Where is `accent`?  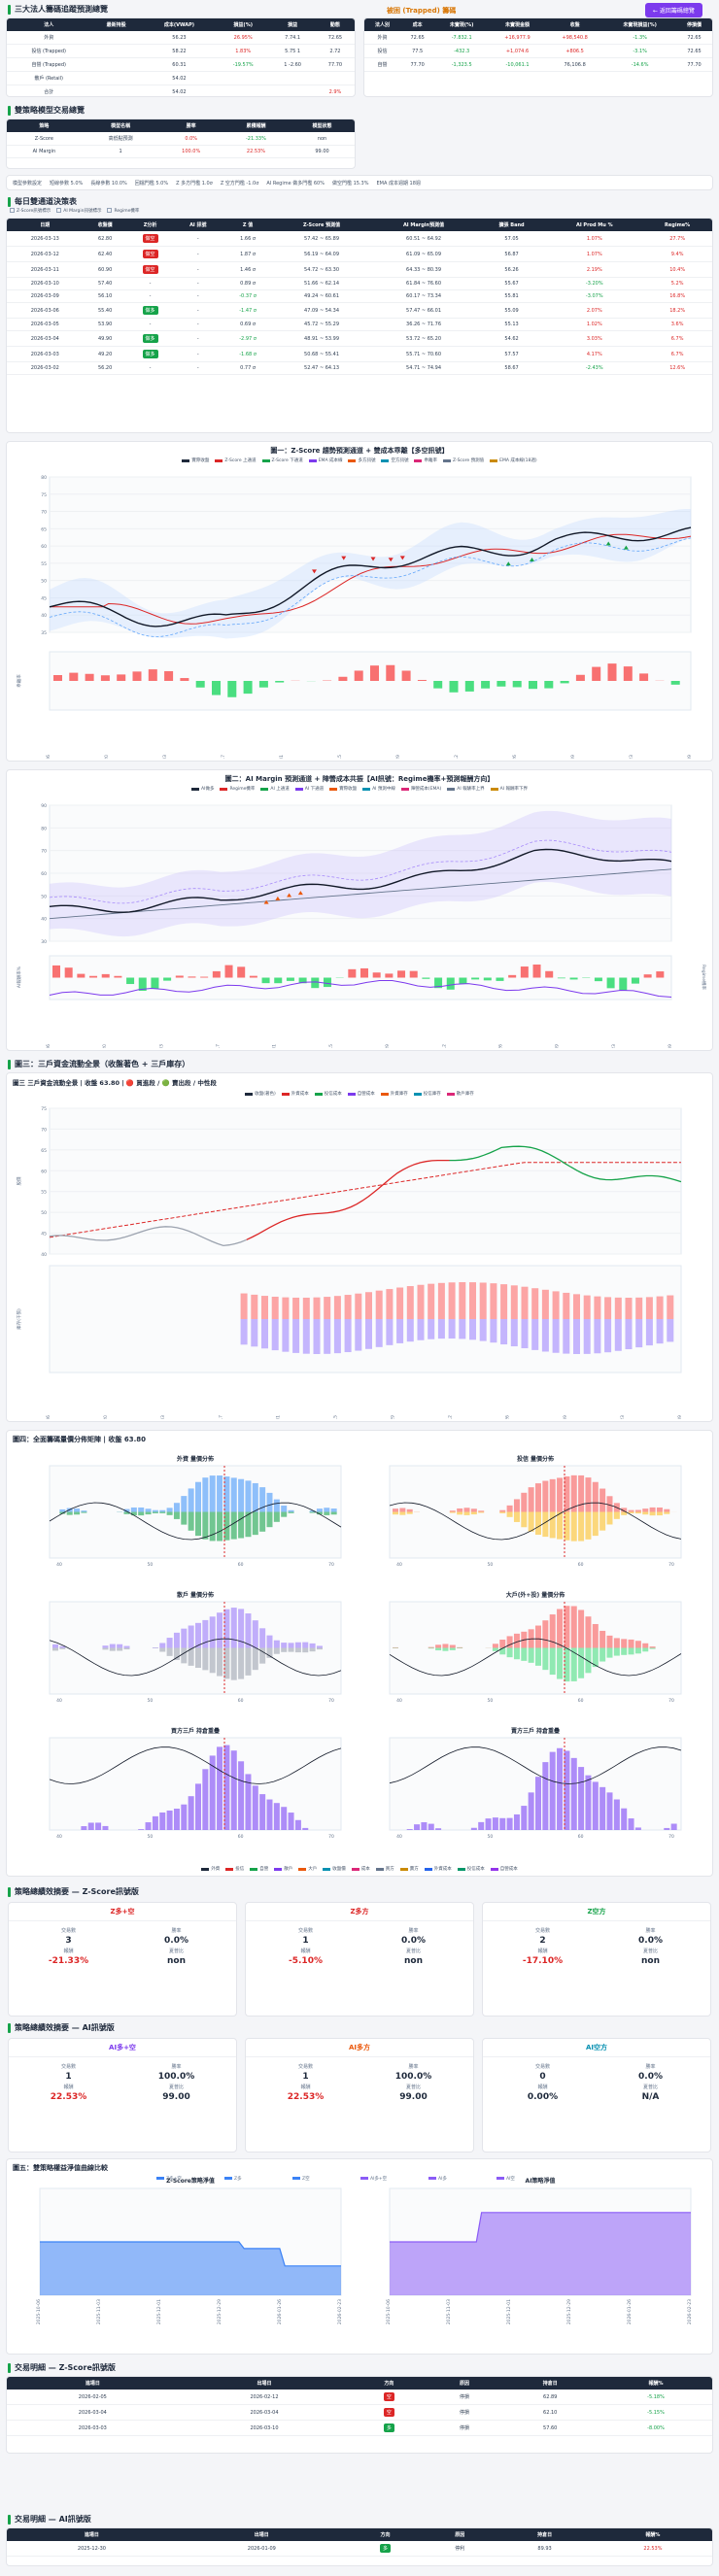 accent is located at coordinates (9, 2027).